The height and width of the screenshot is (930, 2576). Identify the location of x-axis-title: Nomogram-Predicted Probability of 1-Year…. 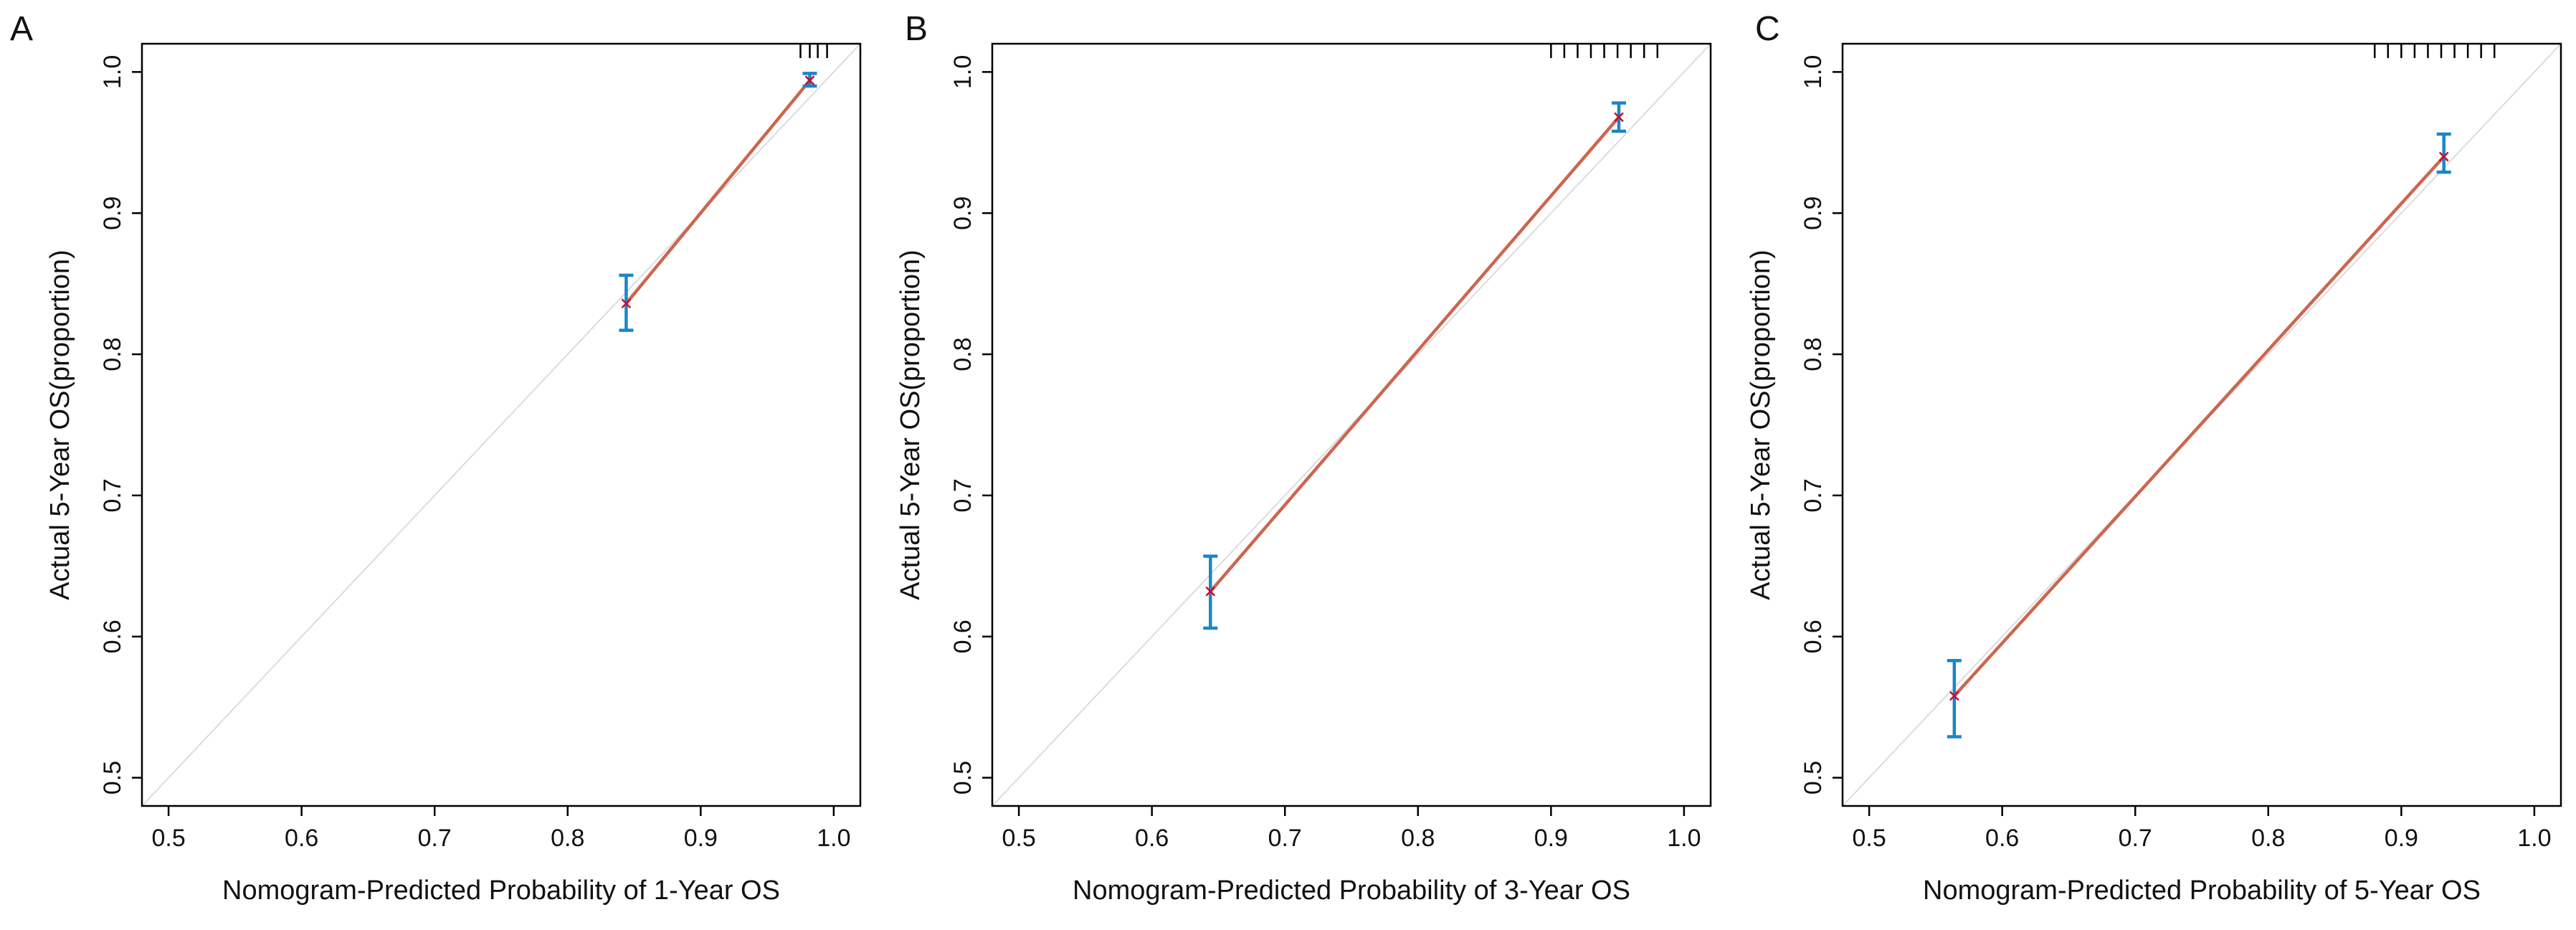
(501, 891).